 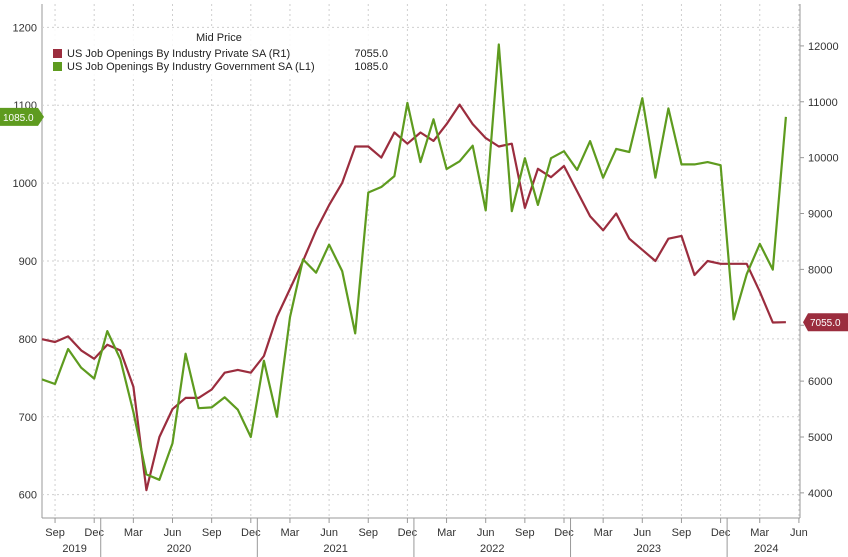 I want to click on x-year-label: 2020, so click(x=179, y=549).